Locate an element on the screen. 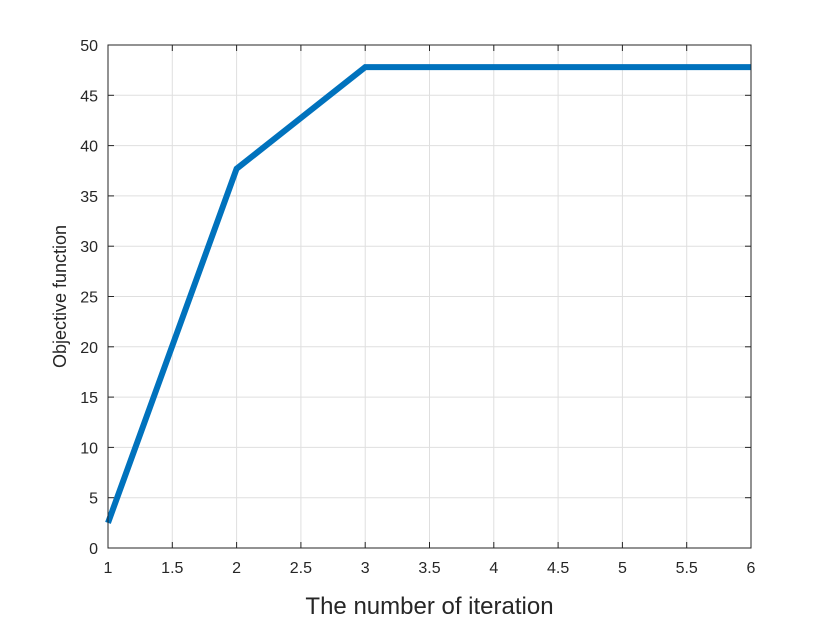  y-tick-label: 10 is located at coordinates (89, 448).